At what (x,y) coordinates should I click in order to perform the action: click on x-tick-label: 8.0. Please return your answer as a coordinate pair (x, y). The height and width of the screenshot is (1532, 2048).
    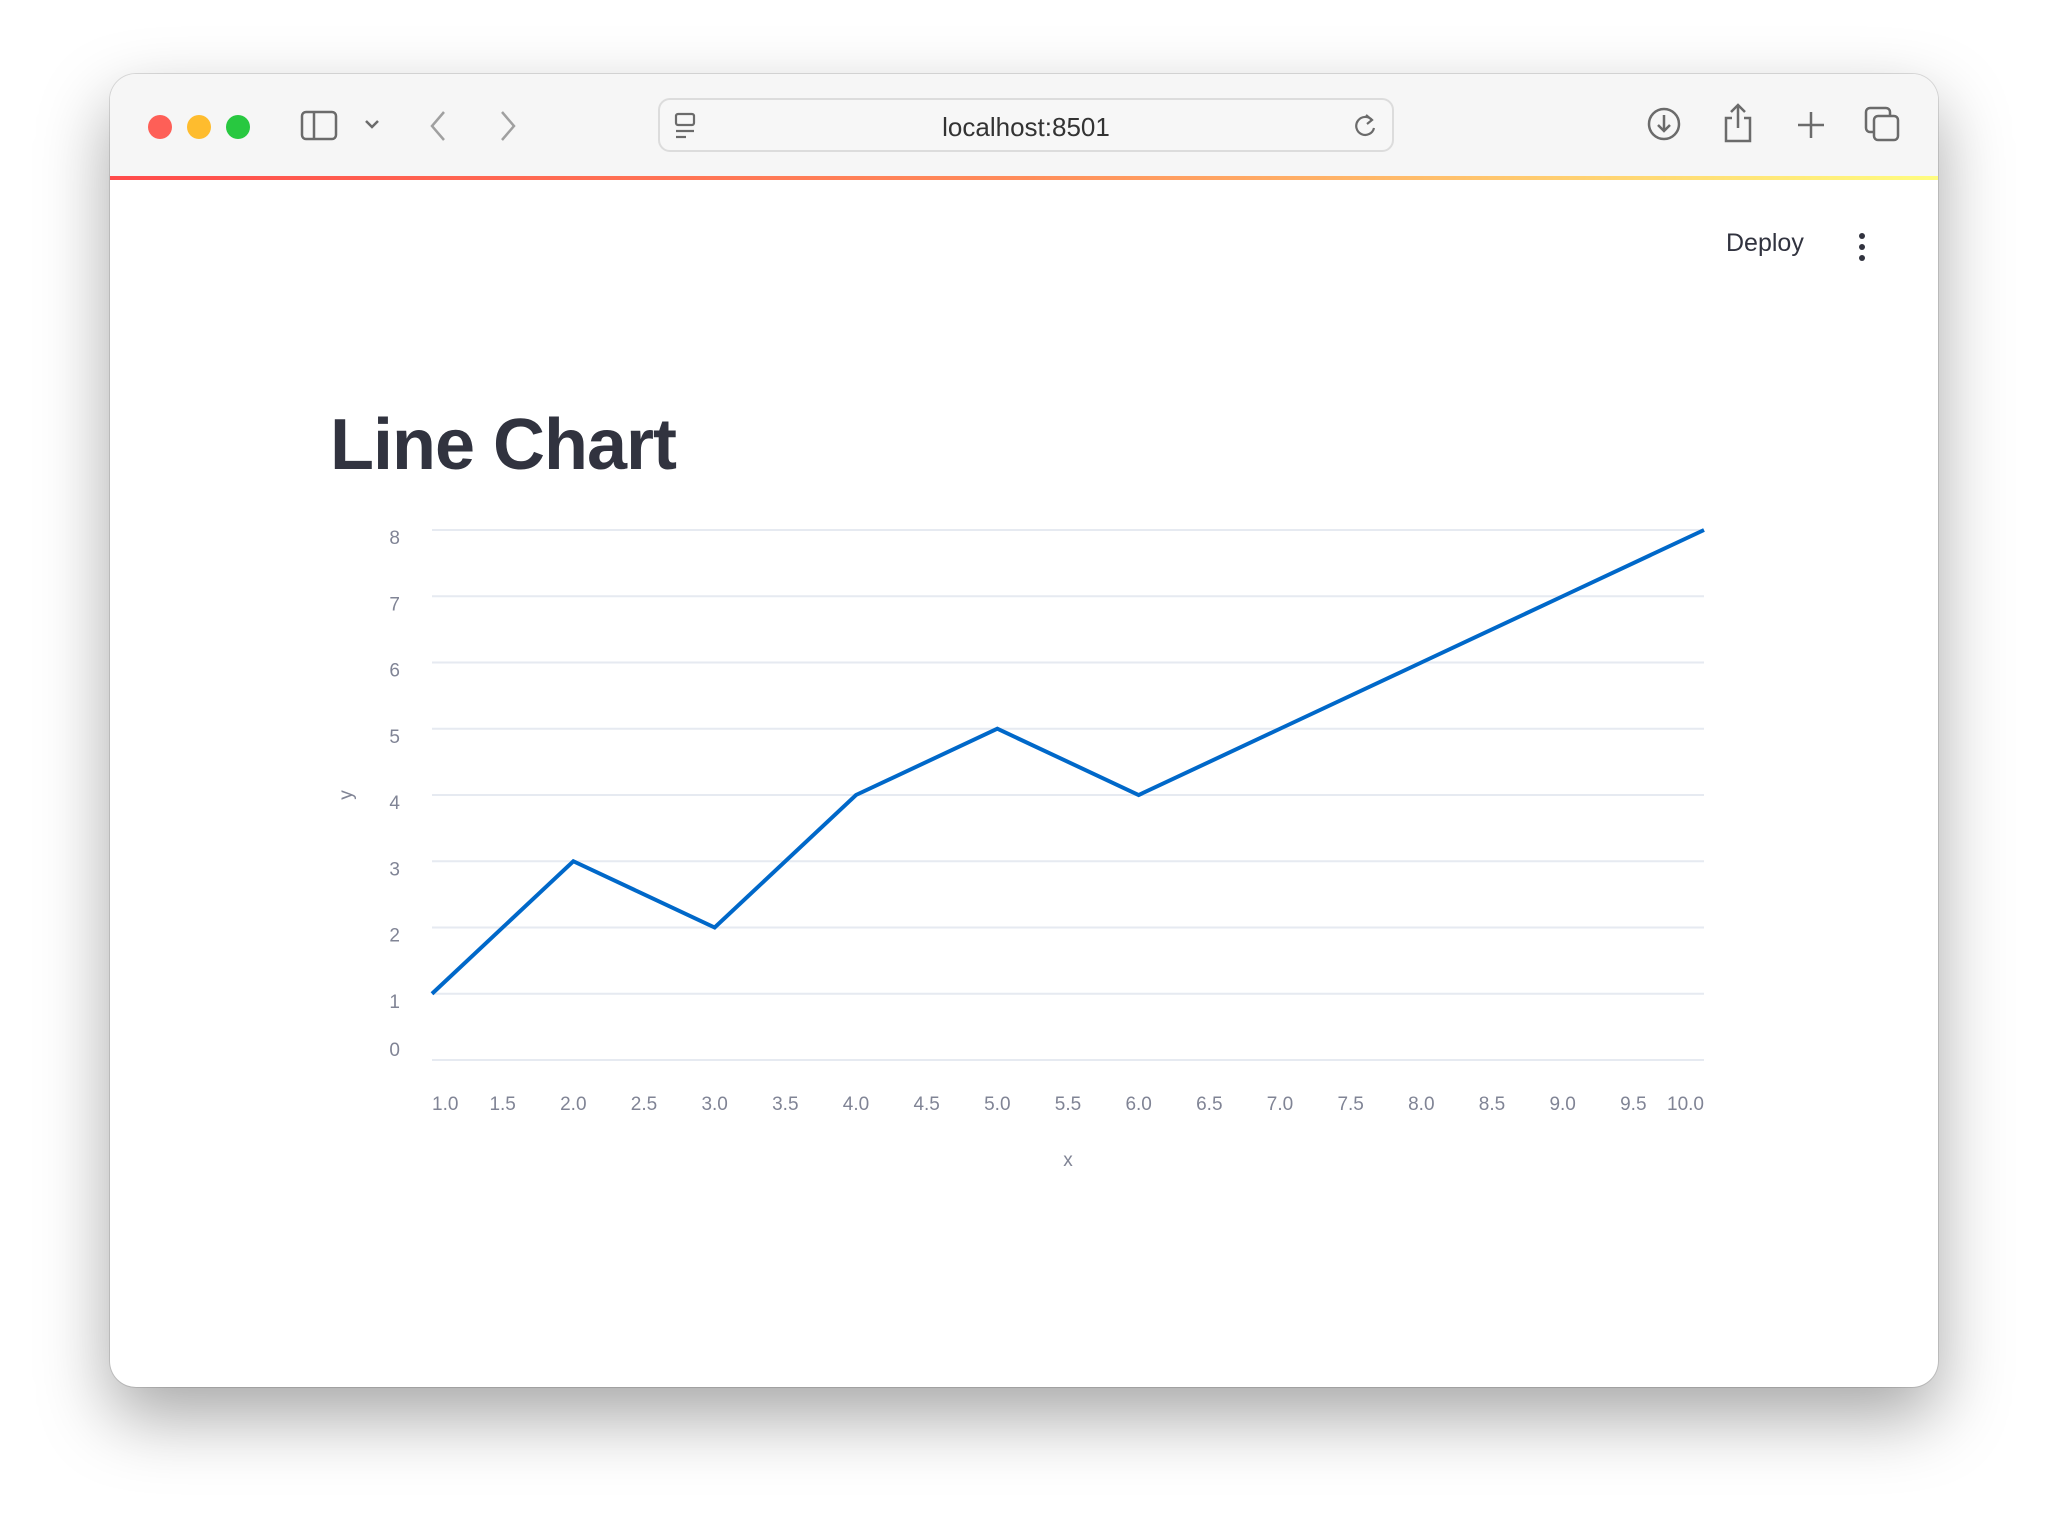
    Looking at the image, I should click on (1421, 1104).